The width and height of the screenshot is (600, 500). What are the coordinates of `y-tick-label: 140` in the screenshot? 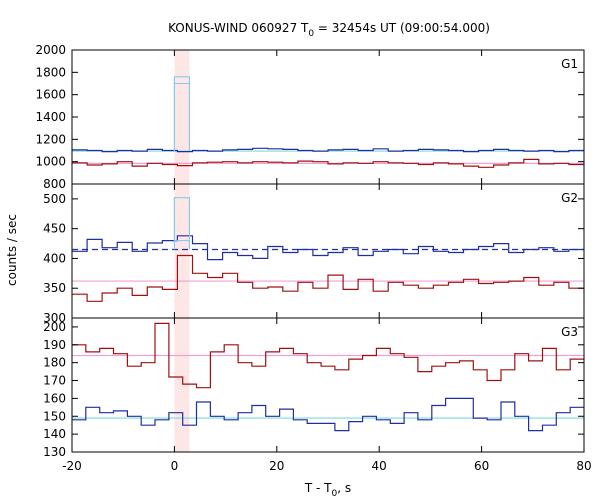 It's located at (54, 434).